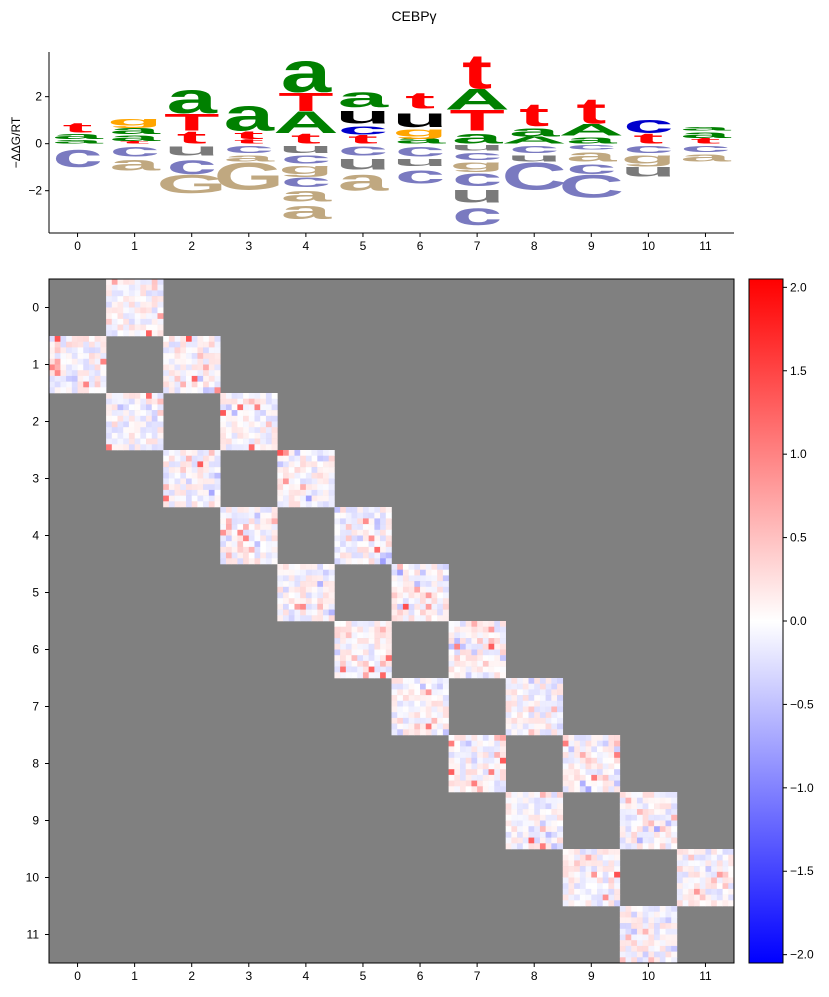 Image resolution: width=829 pixels, height=997 pixels. Describe the element at coordinates (798, 287) in the screenshot. I see `colorbar-tick-label: 2.0` at that location.